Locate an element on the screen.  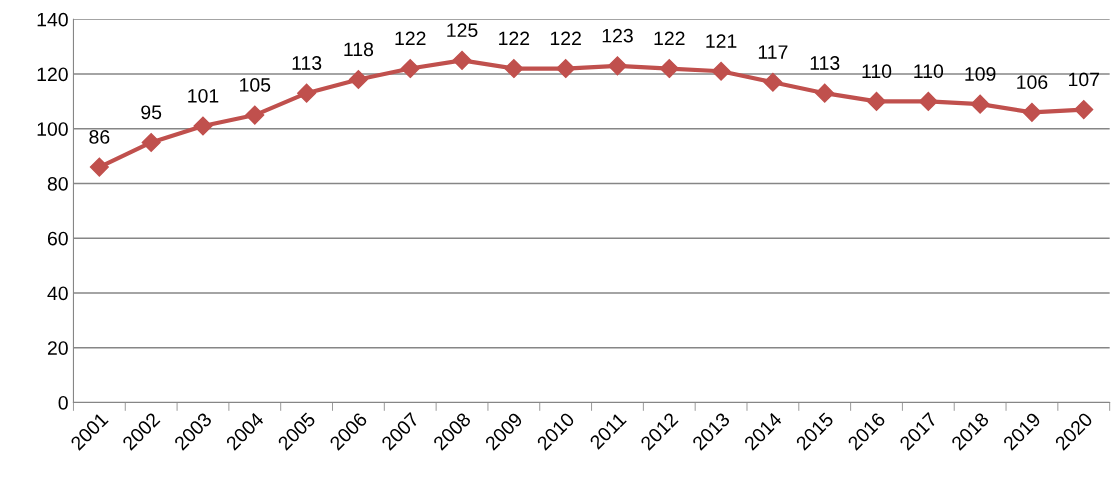
data-label: 106 is located at coordinates (1032, 82).